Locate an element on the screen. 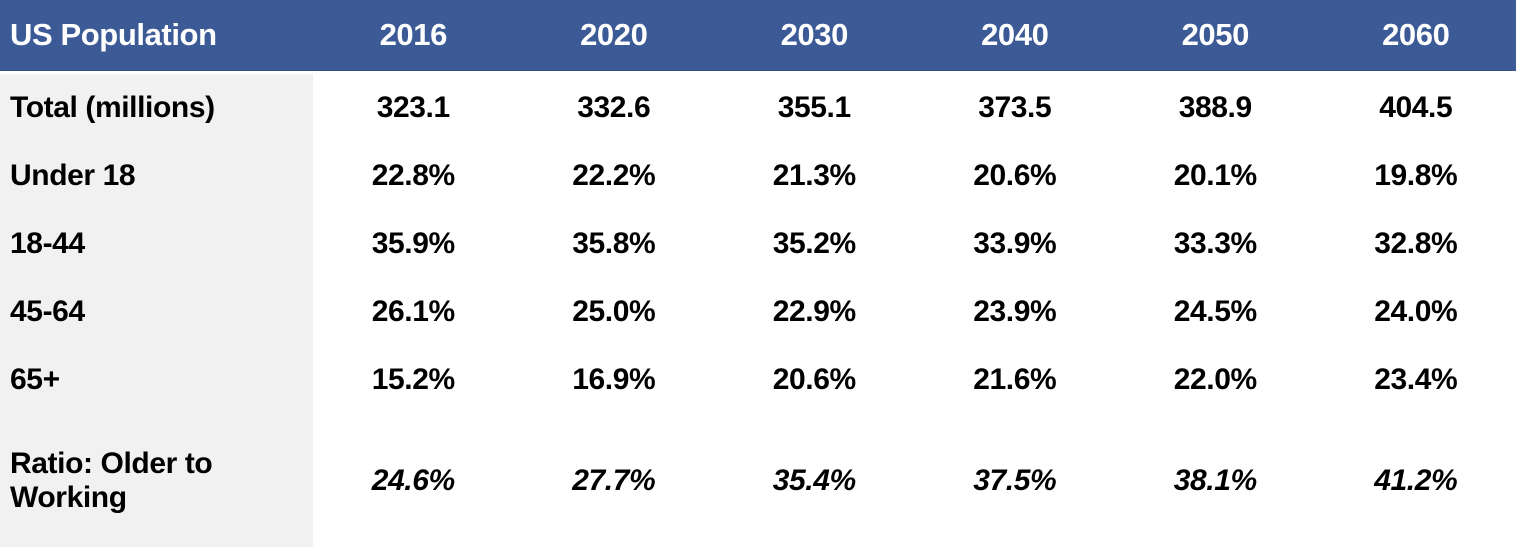  table-cell: 41.2% is located at coordinates (1416, 480).